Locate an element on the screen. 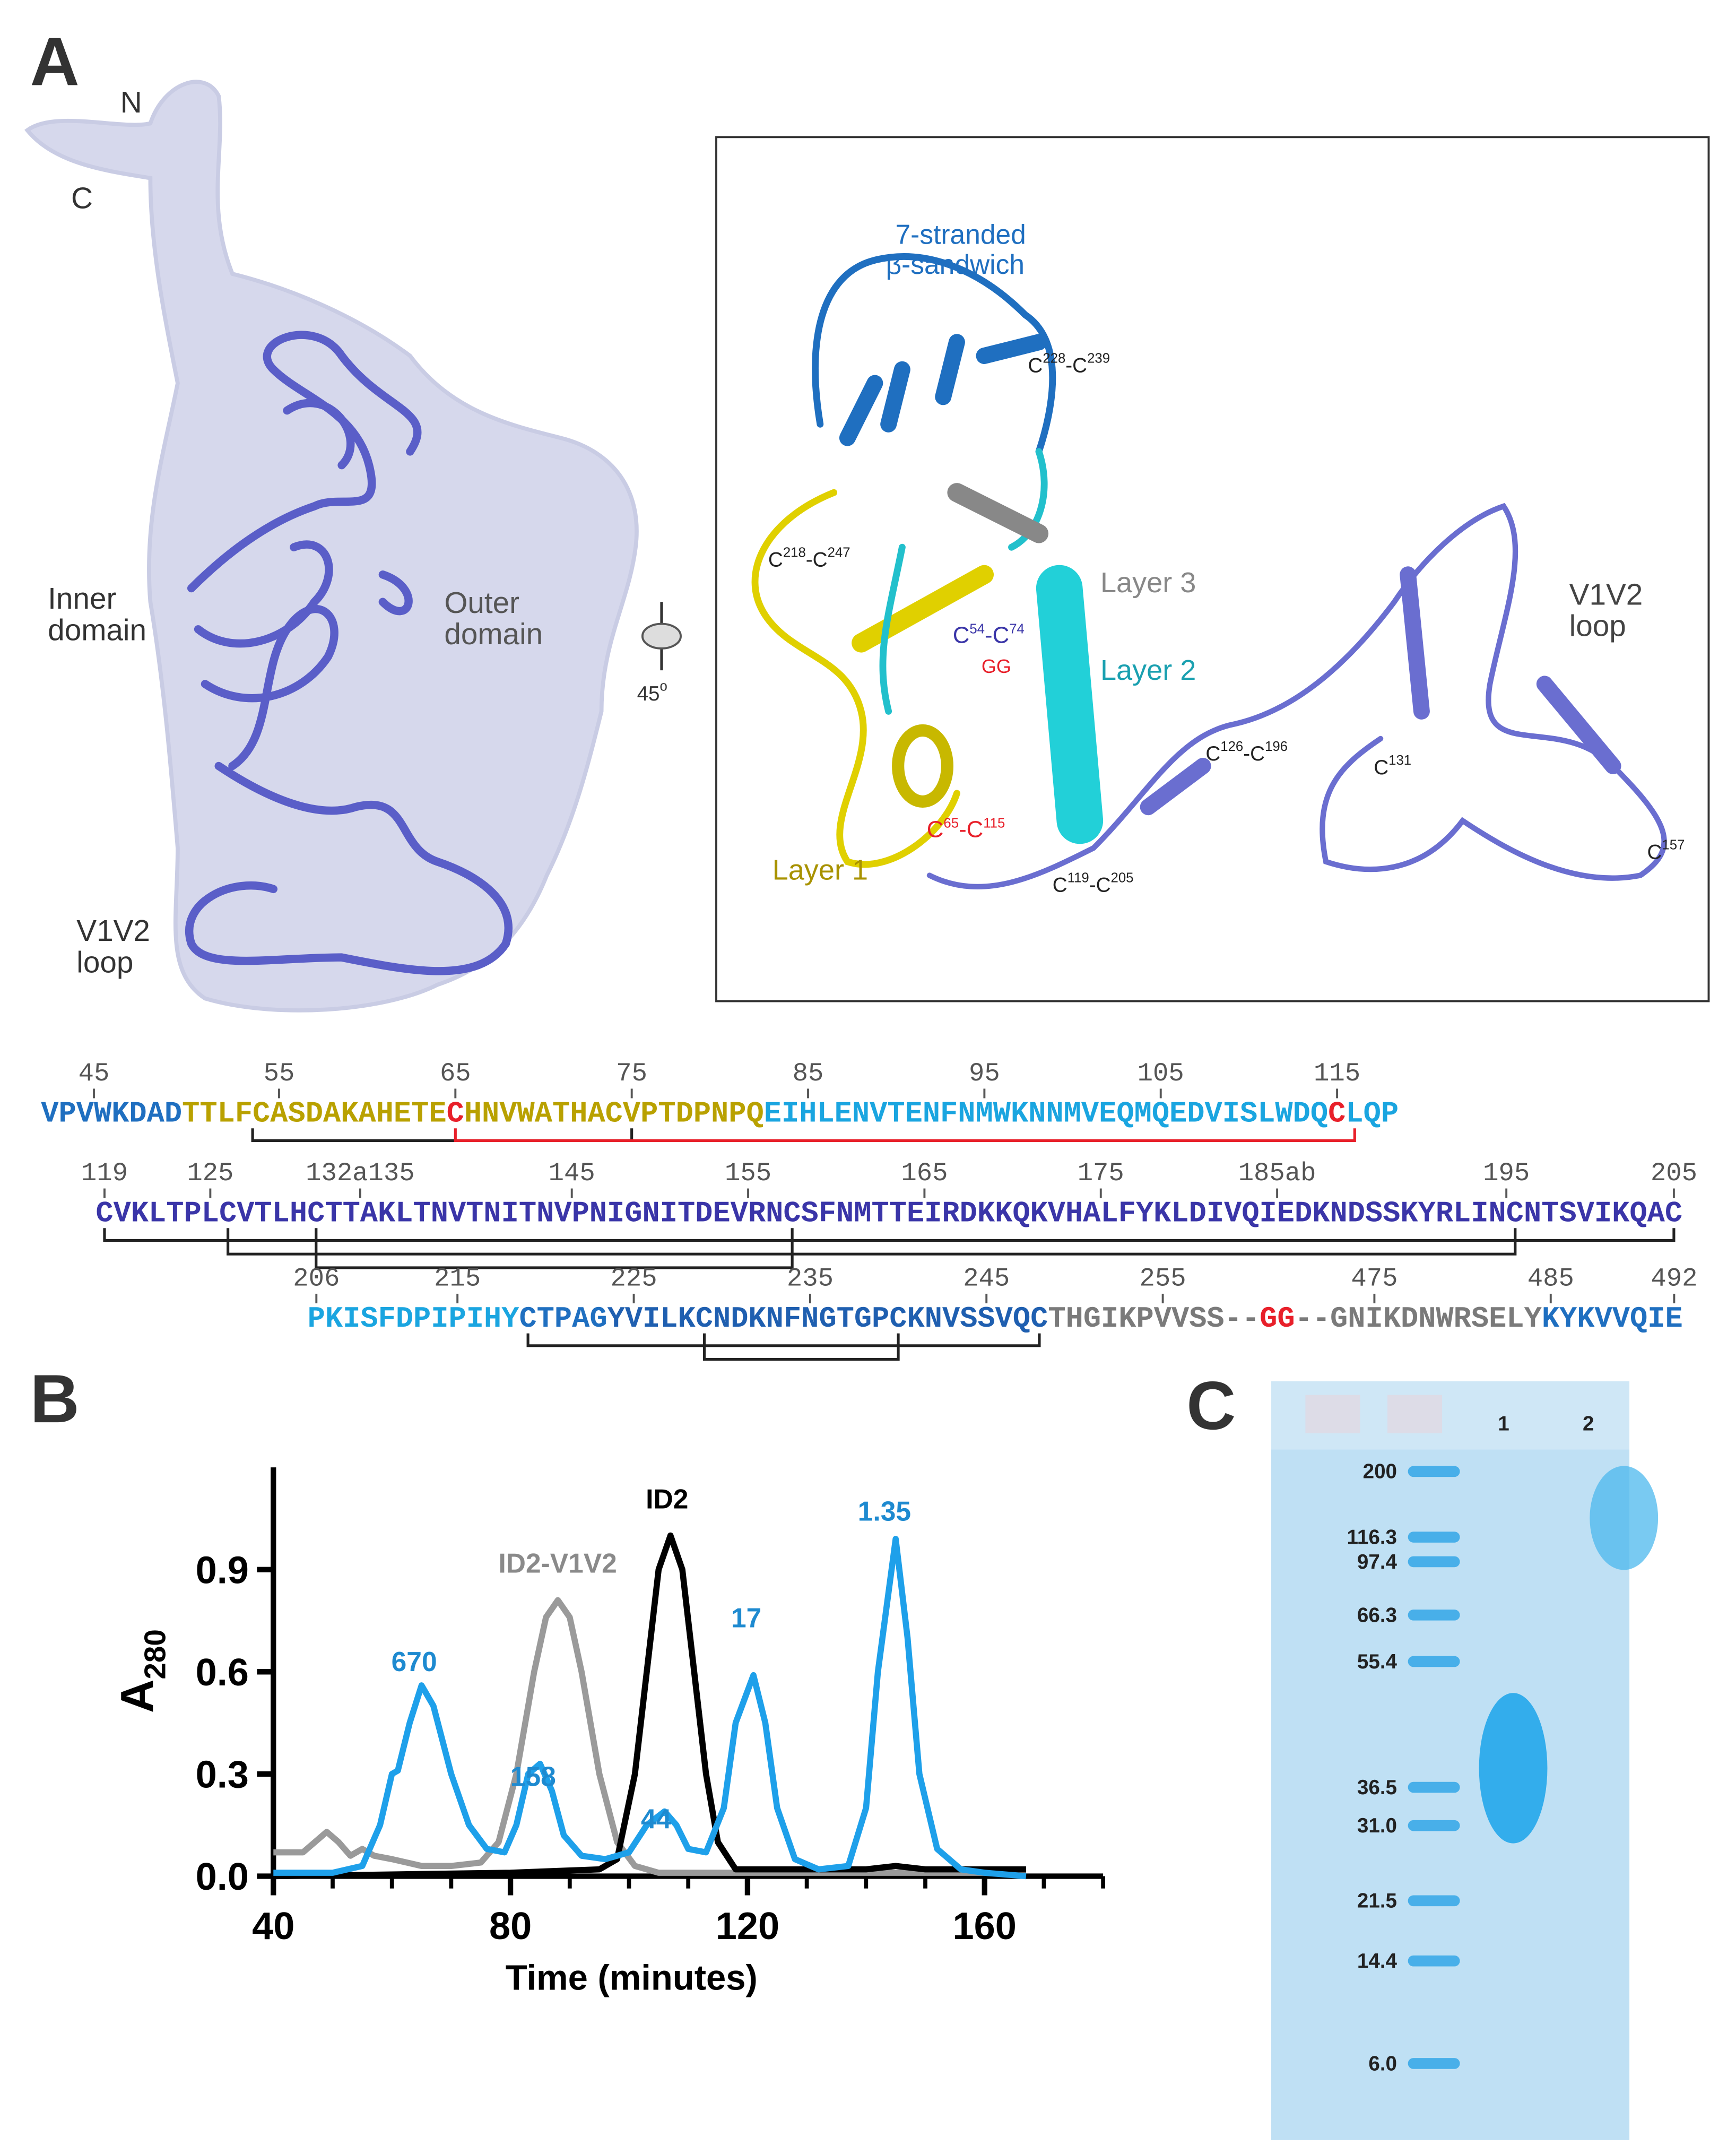 This screenshot has height=2154, width=1736. panel-label: B is located at coordinates (55, 1399).